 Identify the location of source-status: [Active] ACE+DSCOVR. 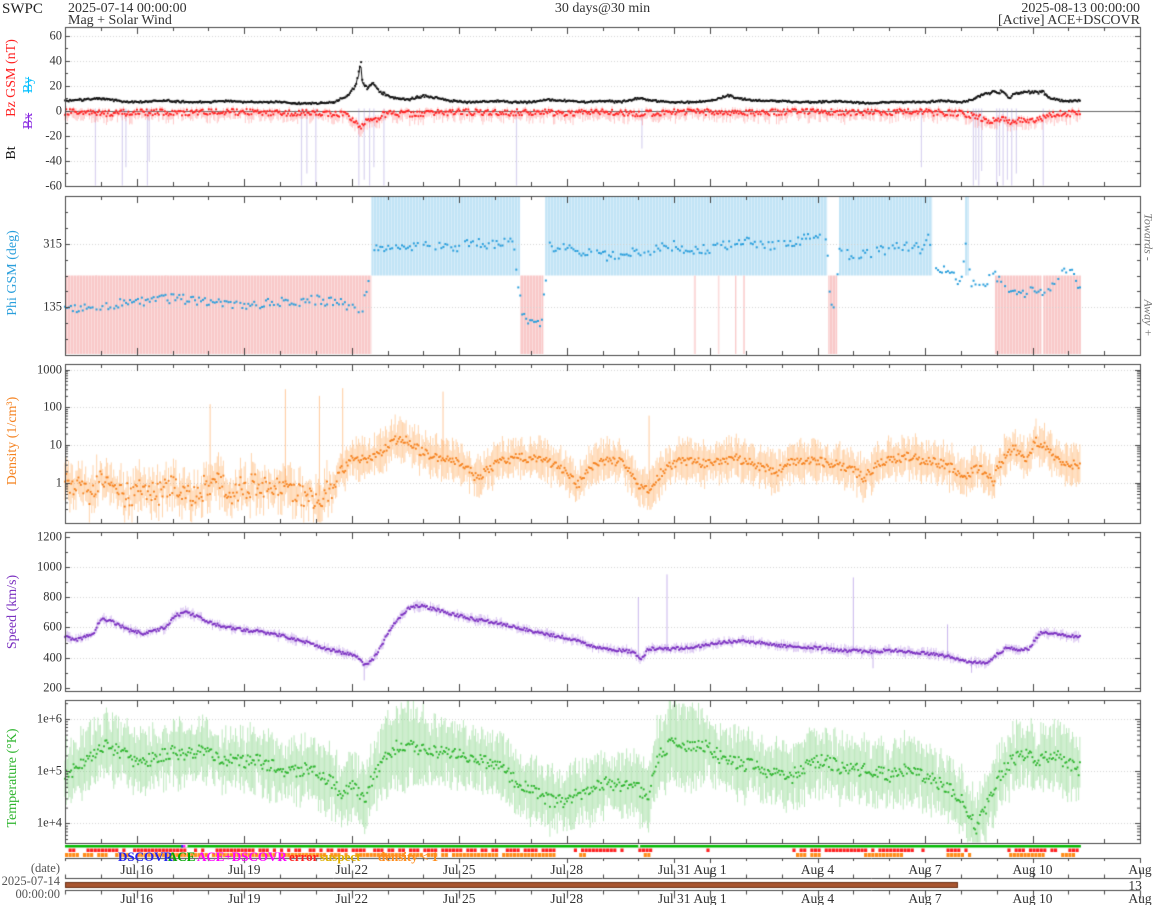
(1068, 20).